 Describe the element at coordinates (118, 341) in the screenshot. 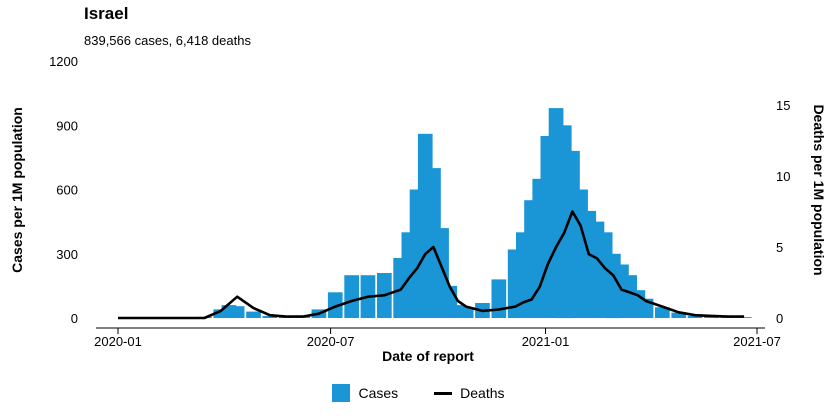

I see `x-tick-label: 2020-01` at that location.